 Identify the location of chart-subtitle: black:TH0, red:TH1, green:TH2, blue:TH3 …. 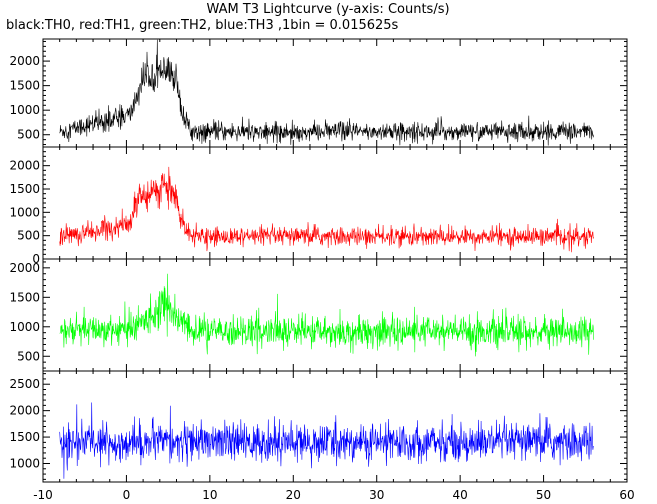
(202, 25).